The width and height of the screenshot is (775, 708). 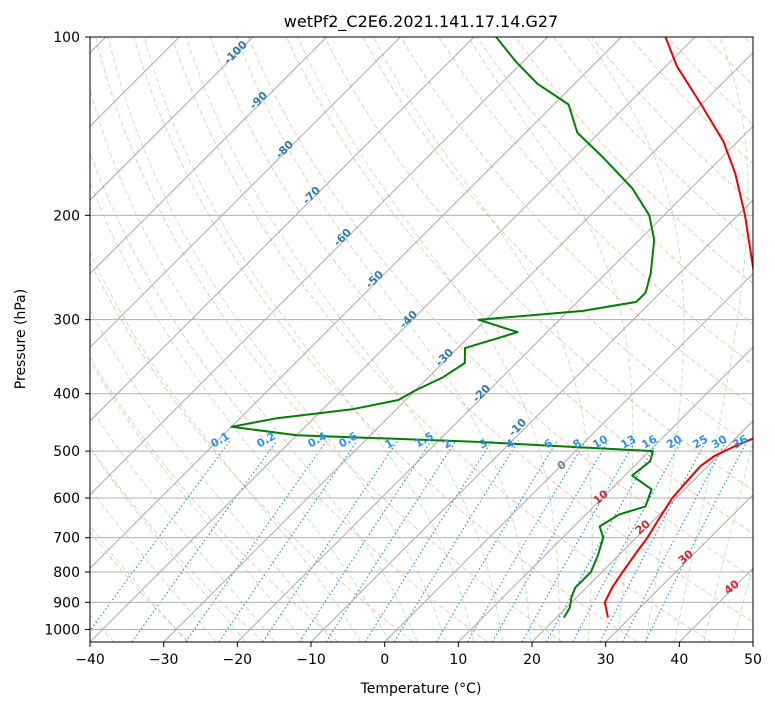 I want to click on x-tick-label: 0, so click(x=384, y=660).